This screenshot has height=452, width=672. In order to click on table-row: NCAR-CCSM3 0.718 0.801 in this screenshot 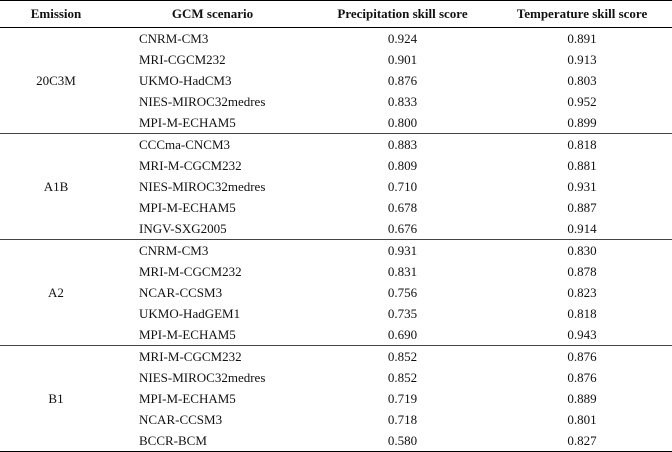, I will do `click(336, 419)`.